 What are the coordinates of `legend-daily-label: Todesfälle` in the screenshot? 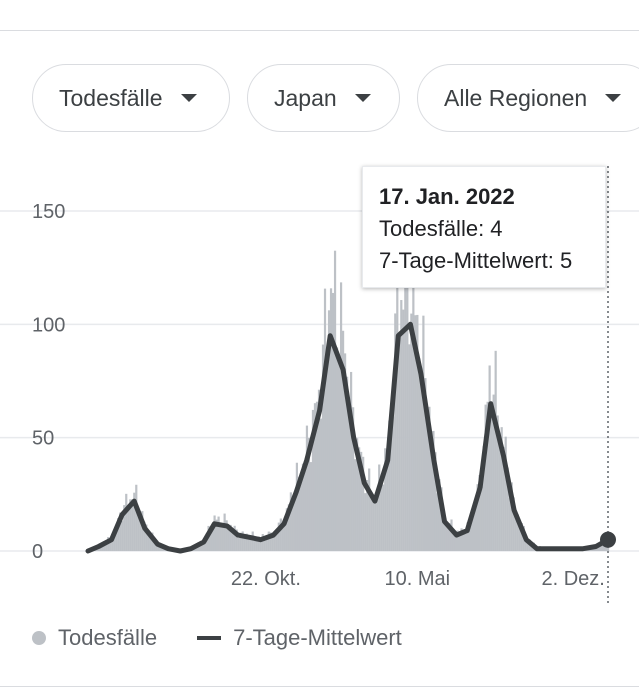 It's located at (108, 637).